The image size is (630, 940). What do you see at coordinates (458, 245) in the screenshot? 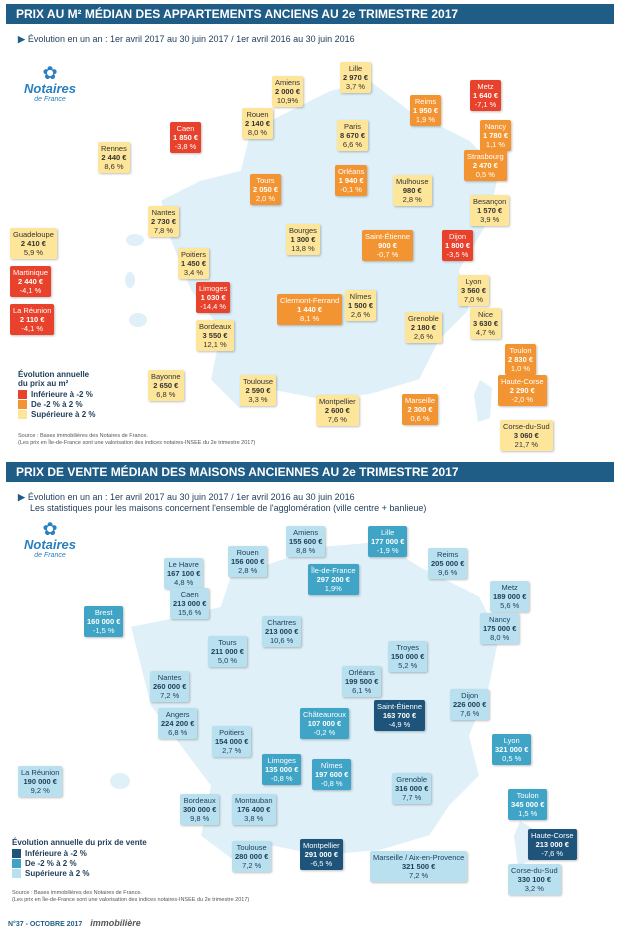
I see `city-price: 1 800 €` at bounding box center [458, 245].